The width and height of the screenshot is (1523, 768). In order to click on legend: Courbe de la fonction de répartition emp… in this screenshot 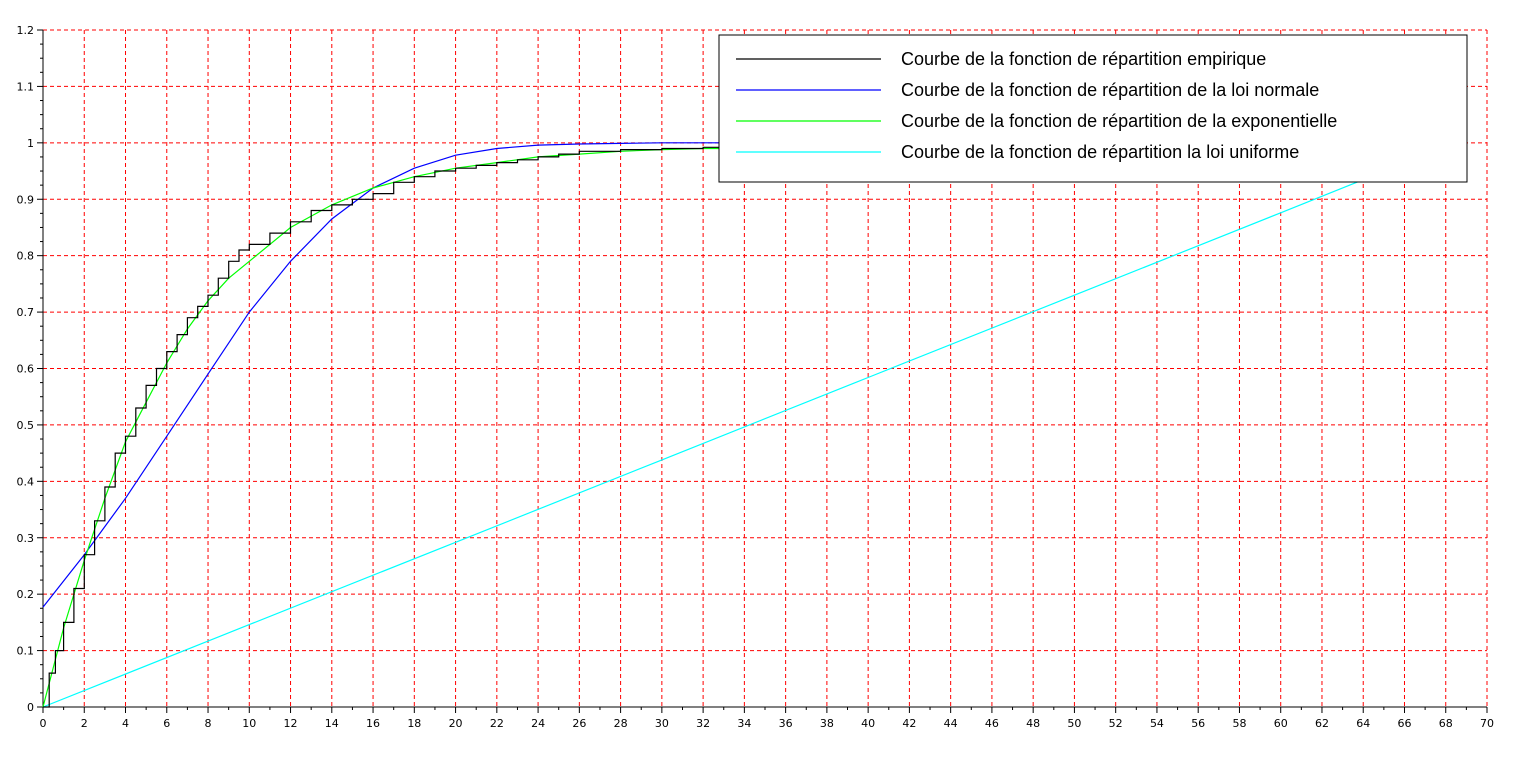, I will do `click(1093, 108)`.